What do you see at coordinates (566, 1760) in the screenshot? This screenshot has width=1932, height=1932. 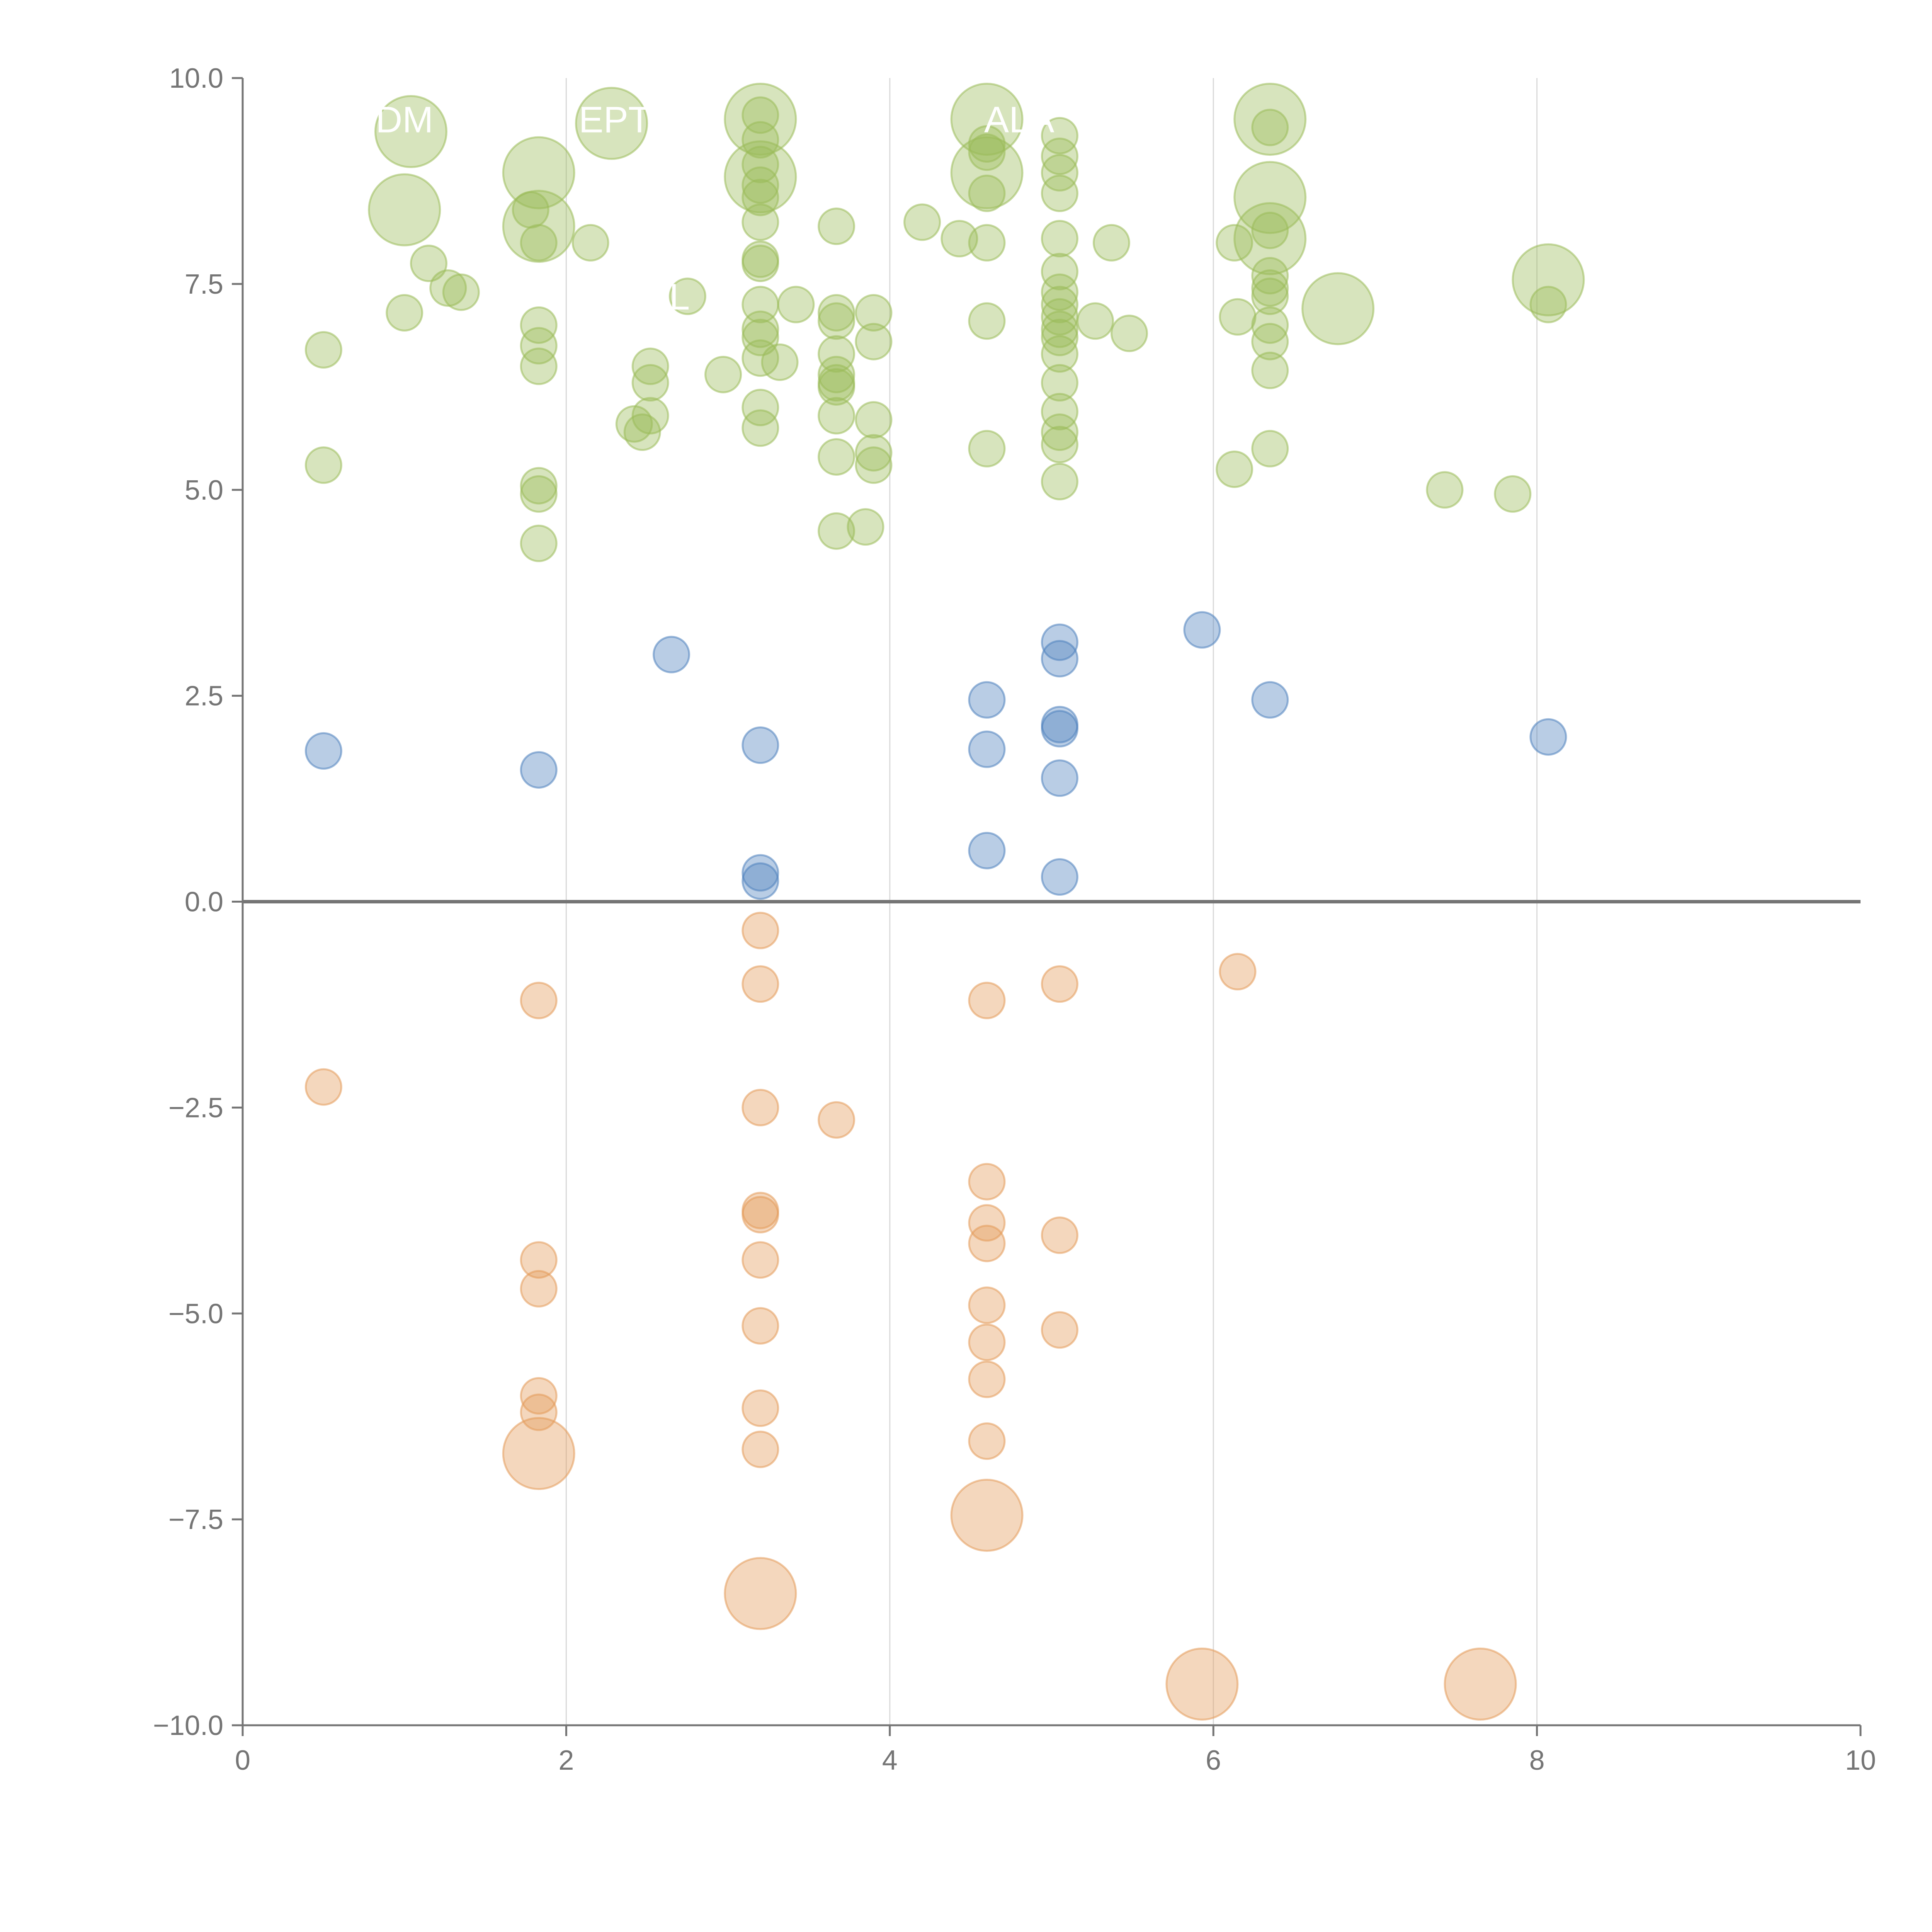 I see `x-tick-label: 2` at bounding box center [566, 1760].